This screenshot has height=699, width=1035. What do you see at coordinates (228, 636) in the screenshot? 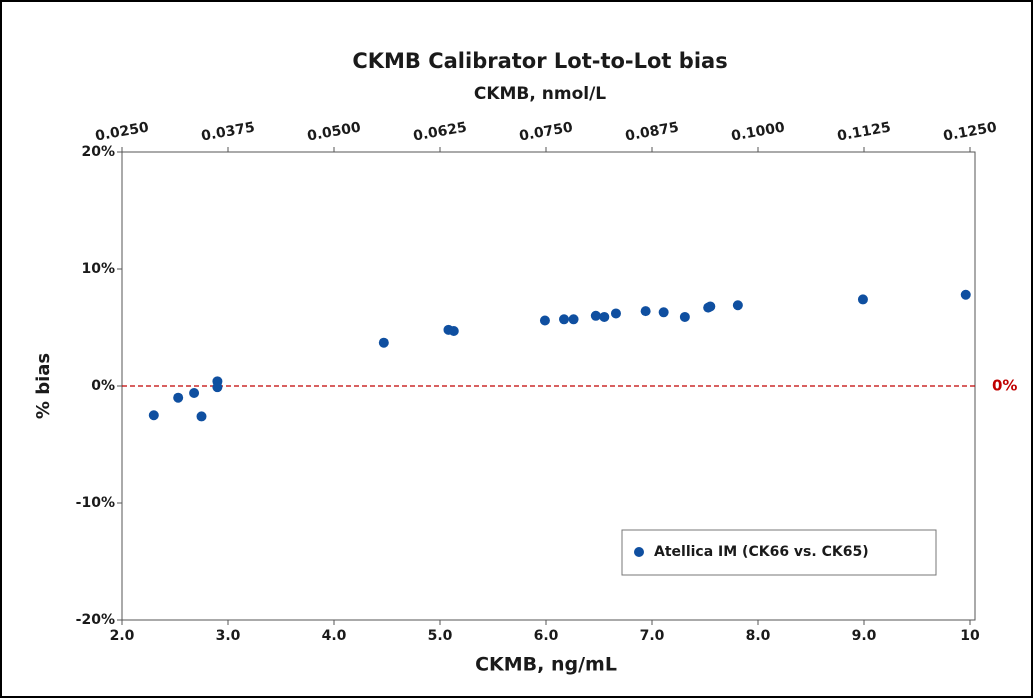
I see `x-tick-label: 3.0` at bounding box center [228, 636].